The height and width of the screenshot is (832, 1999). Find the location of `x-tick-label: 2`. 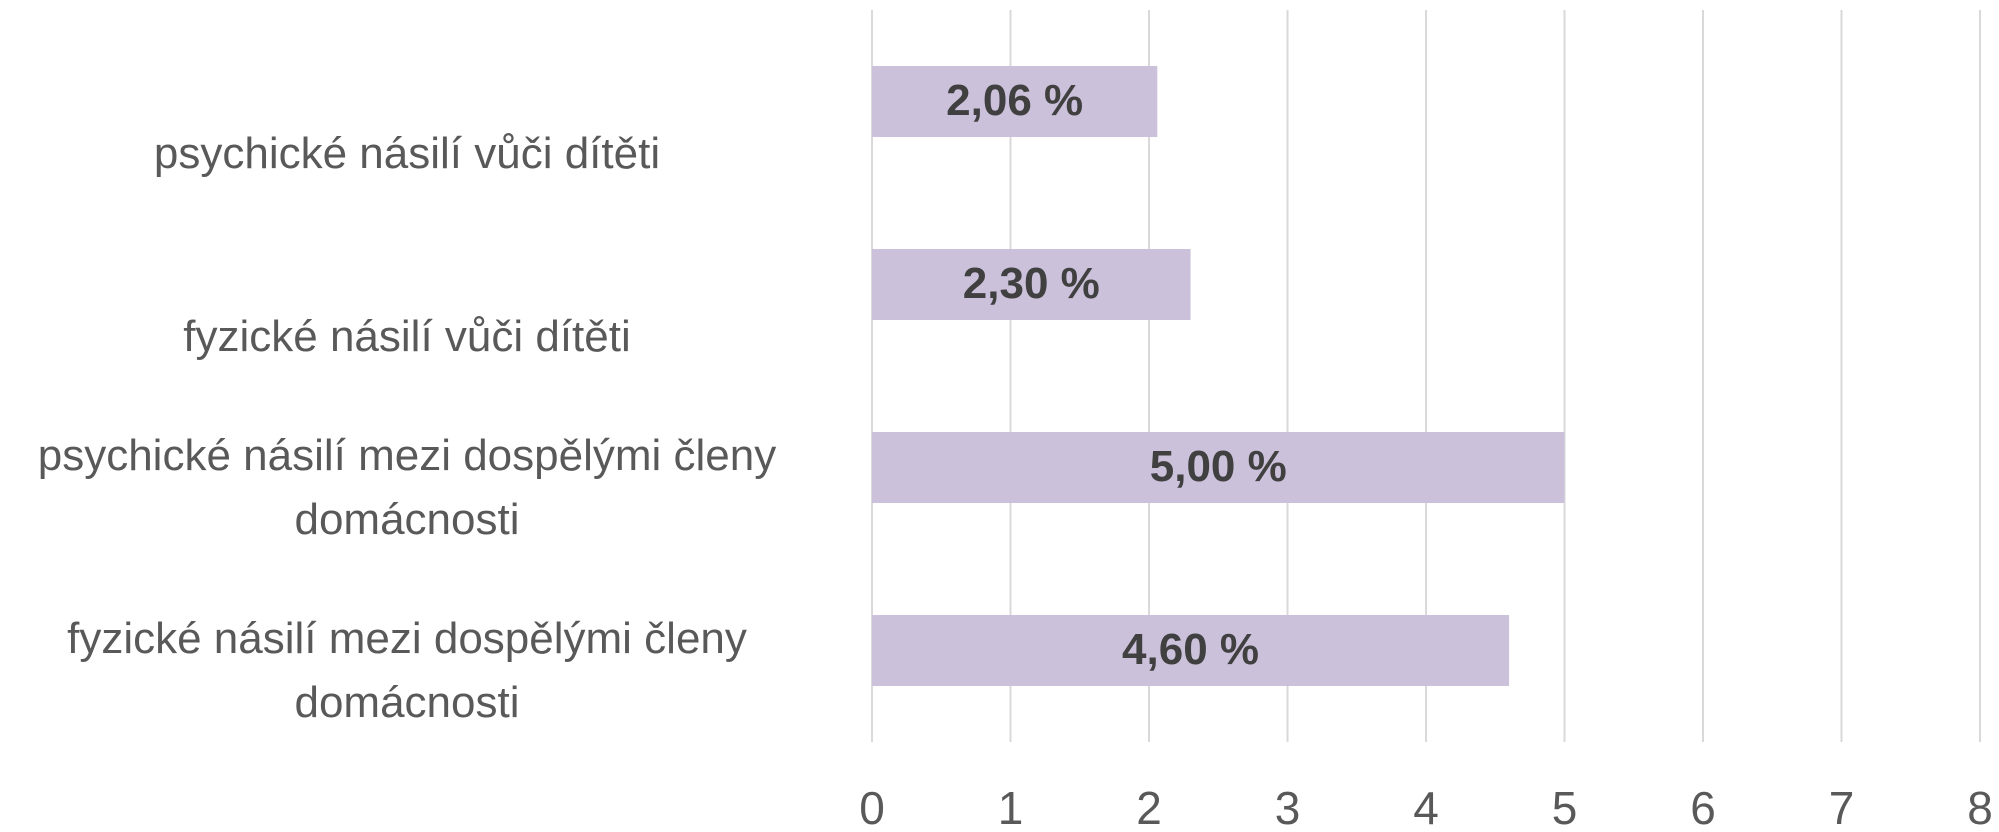

x-tick-label: 2 is located at coordinates (1149, 807).